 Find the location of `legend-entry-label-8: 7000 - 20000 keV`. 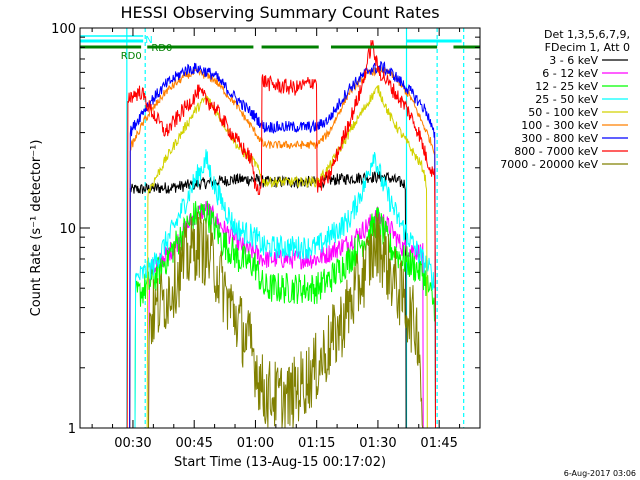

legend-entry-label-8: 7000 - 20000 keV is located at coordinates (549, 164).